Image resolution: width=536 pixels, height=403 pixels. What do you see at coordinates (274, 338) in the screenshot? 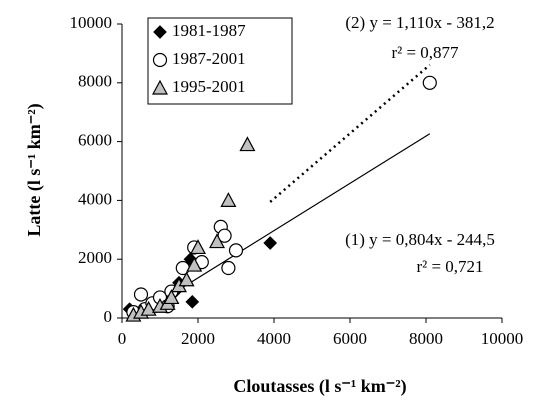
I see `x-tick-label: 4000` at bounding box center [274, 338].